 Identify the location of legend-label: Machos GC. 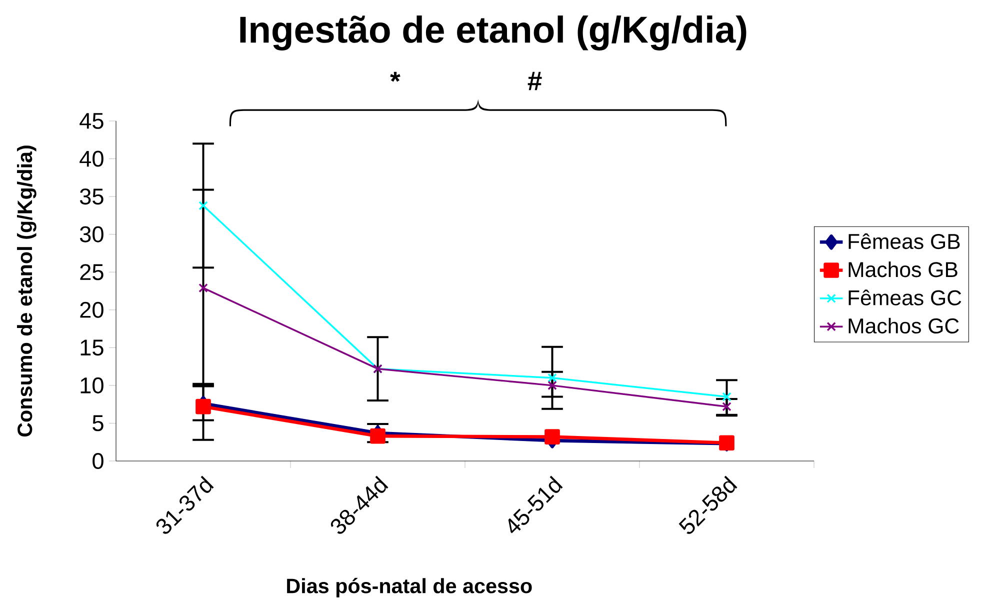
(903, 326).